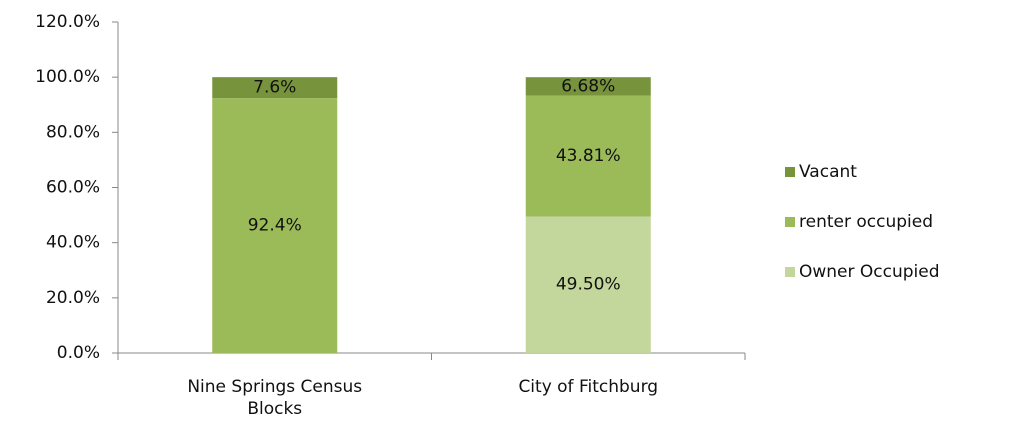 This screenshot has height=431, width=1011. I want to click on legend-label: Owner Occupied, so click(869, 272).